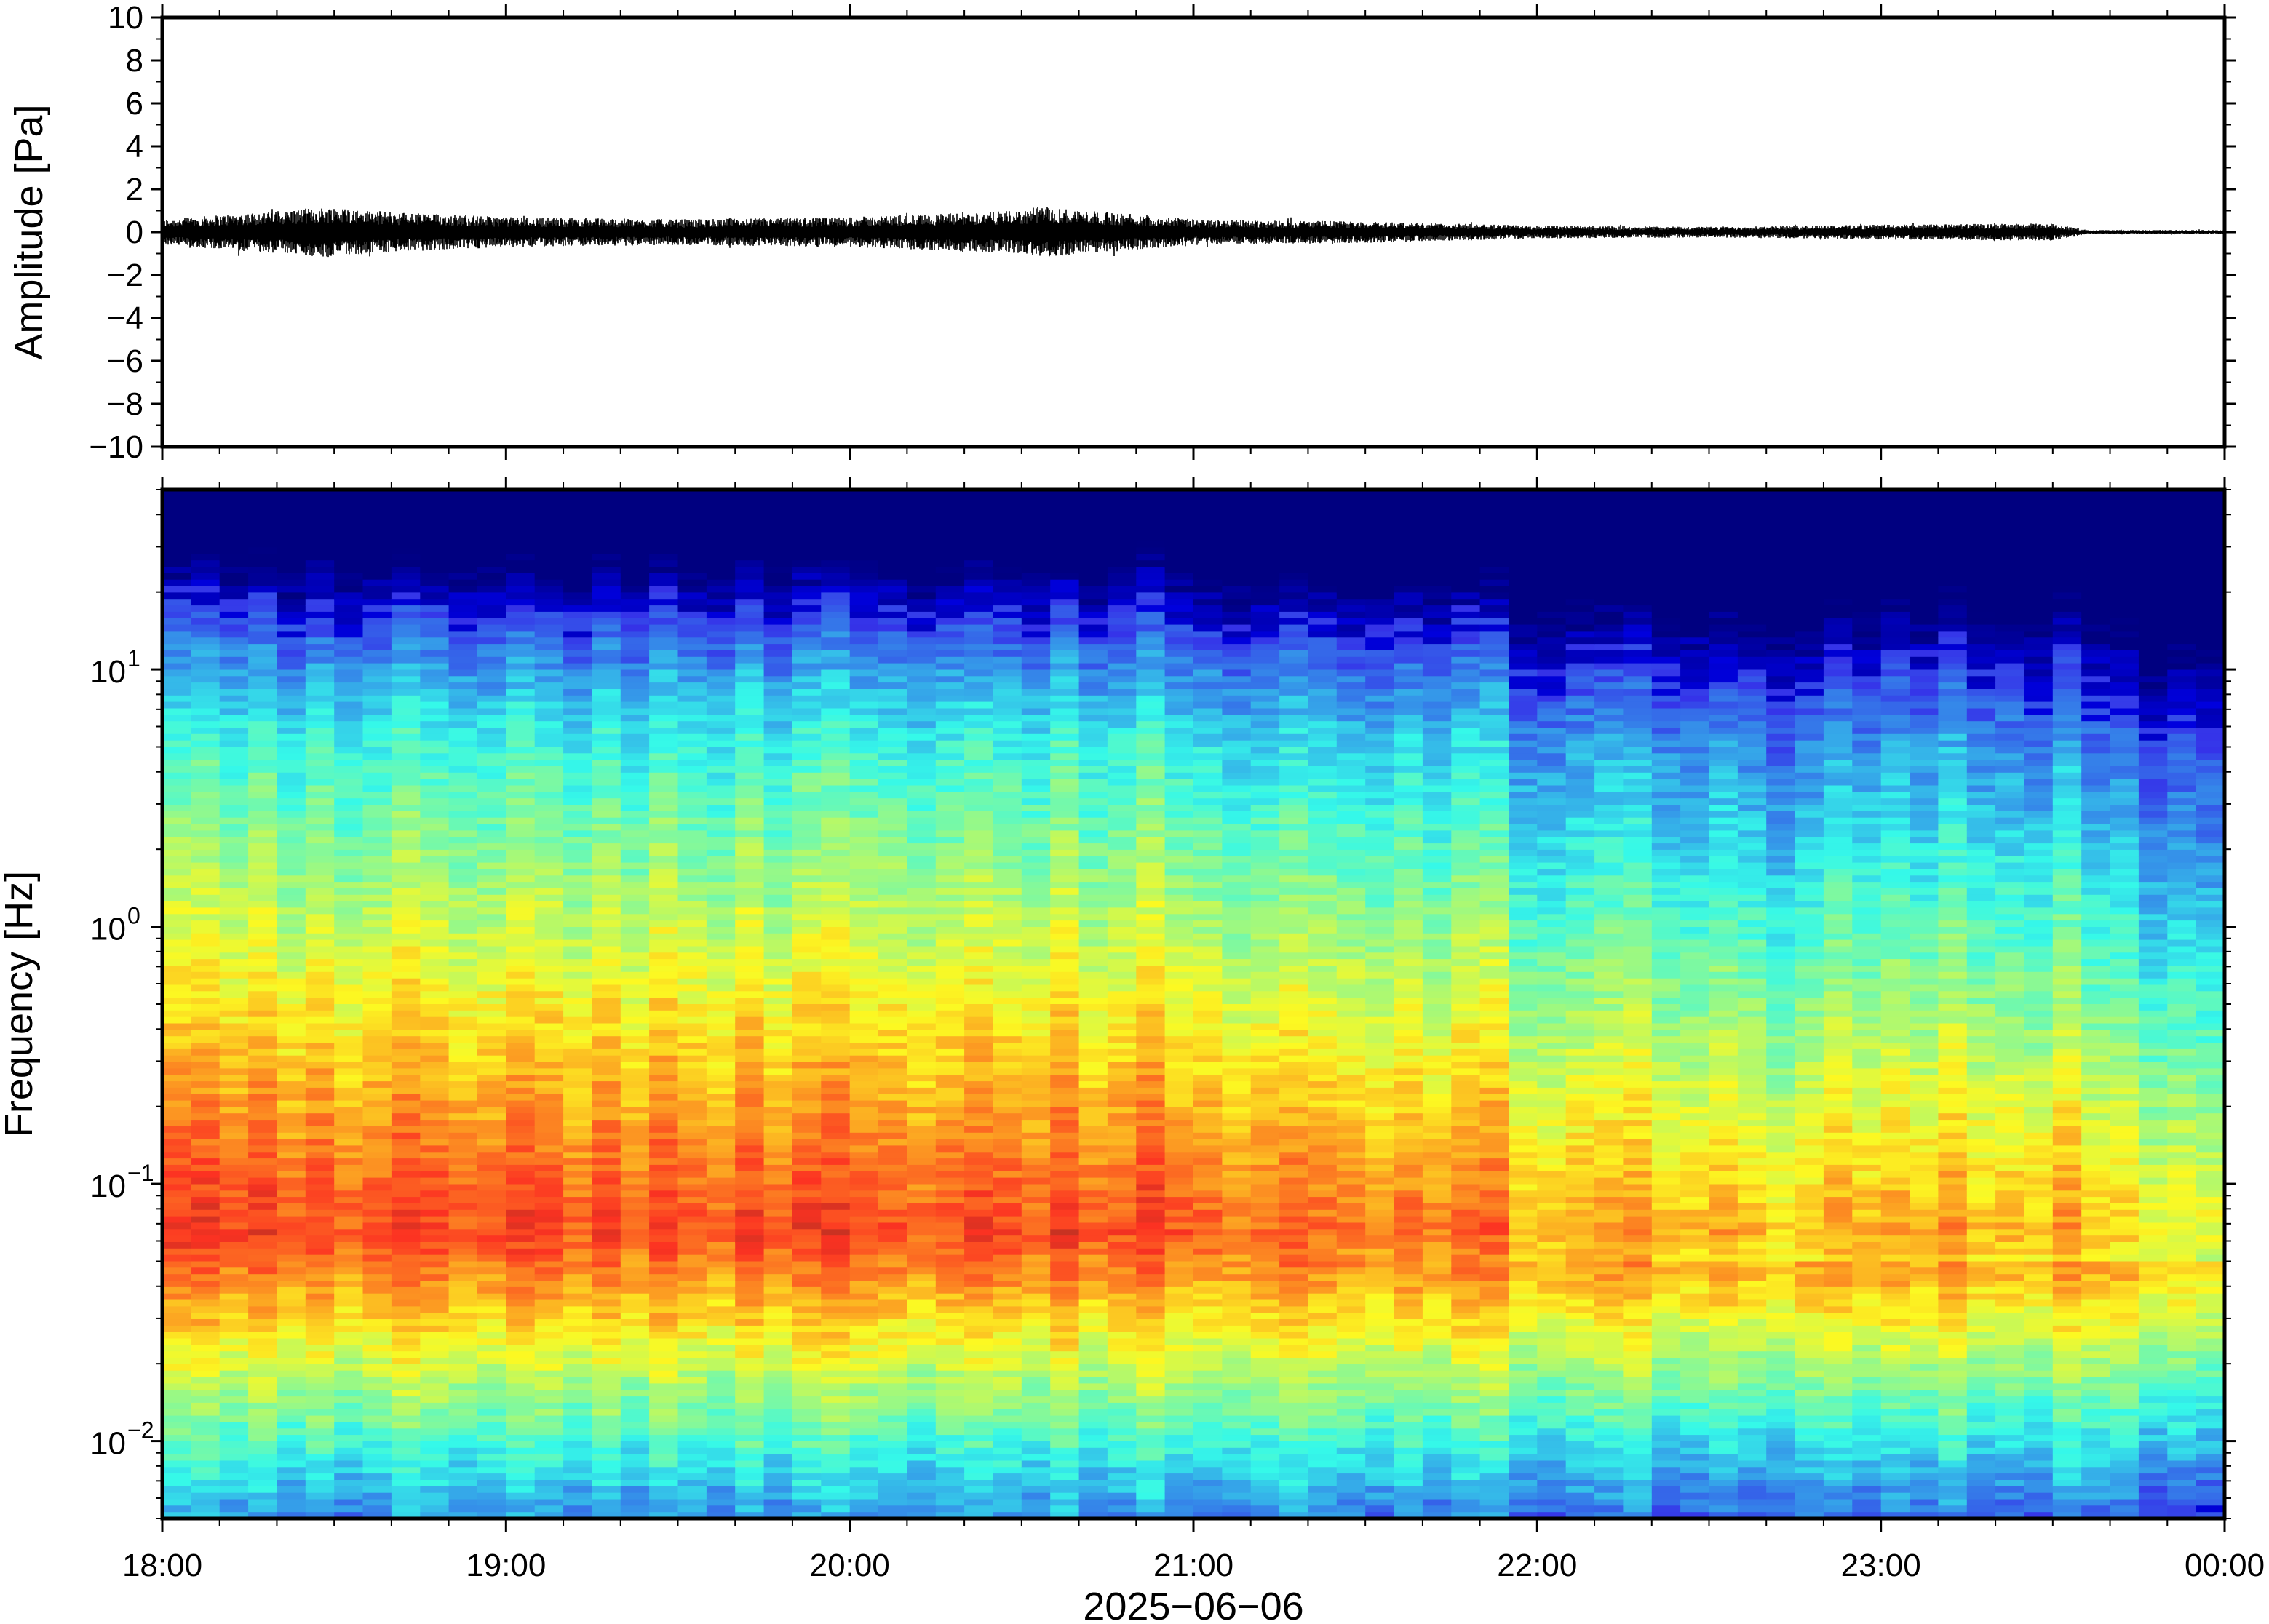 This screenshot has width=2269, height=1624. What do you see at coordinates (125, 318) in the screenshot?
I see `amp-ytick-label: −4` at bounding box center [125, 318].